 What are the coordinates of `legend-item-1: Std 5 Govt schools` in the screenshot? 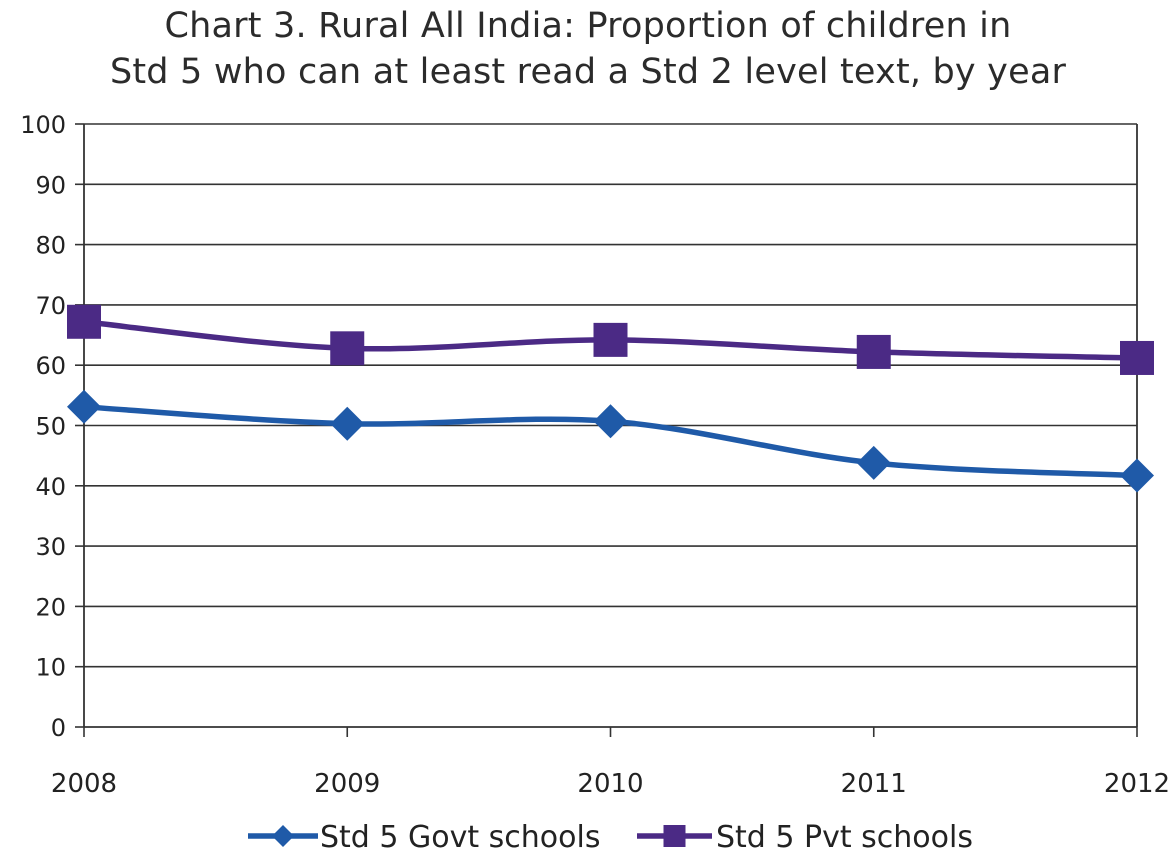 It's located at (424, 837).